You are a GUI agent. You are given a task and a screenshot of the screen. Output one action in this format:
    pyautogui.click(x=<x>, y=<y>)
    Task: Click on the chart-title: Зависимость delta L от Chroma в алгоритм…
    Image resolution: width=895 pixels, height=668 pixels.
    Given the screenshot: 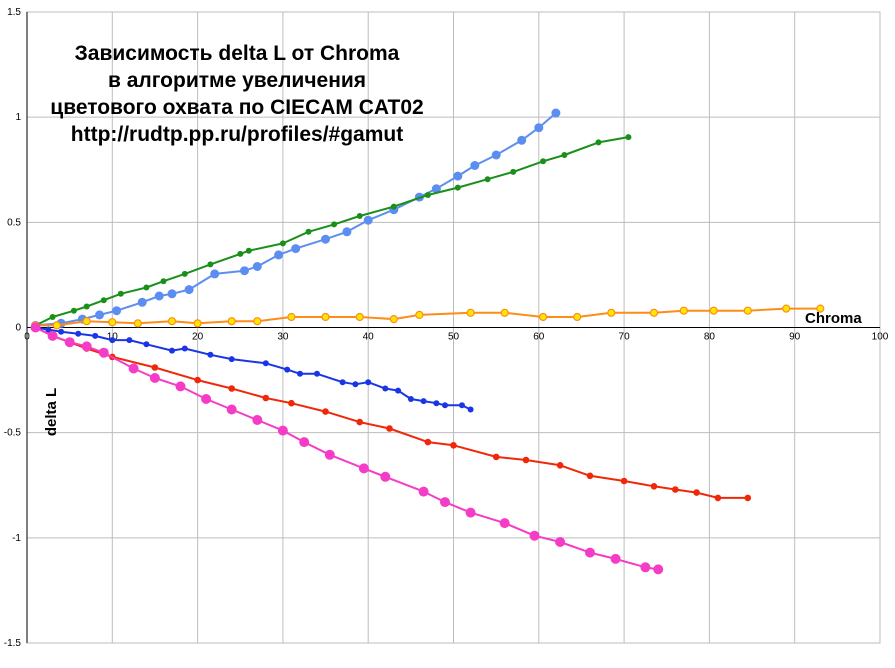 What is the action you would take?
    pyautogui.click(x=236, y=94)
    